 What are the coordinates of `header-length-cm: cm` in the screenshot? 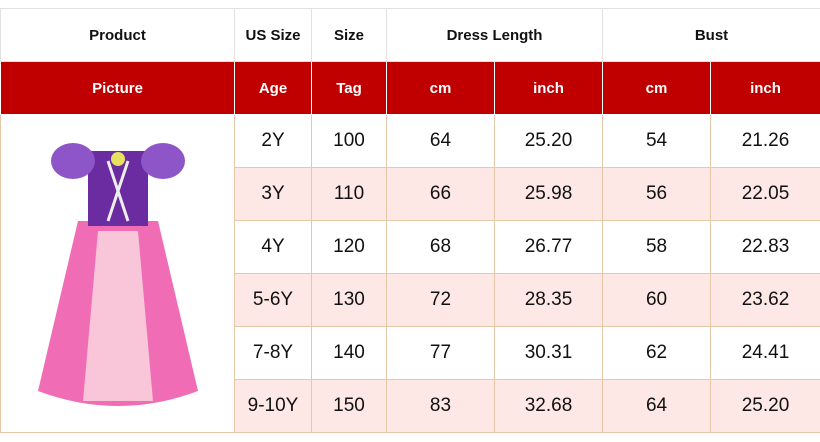 It's located at (440, 88).